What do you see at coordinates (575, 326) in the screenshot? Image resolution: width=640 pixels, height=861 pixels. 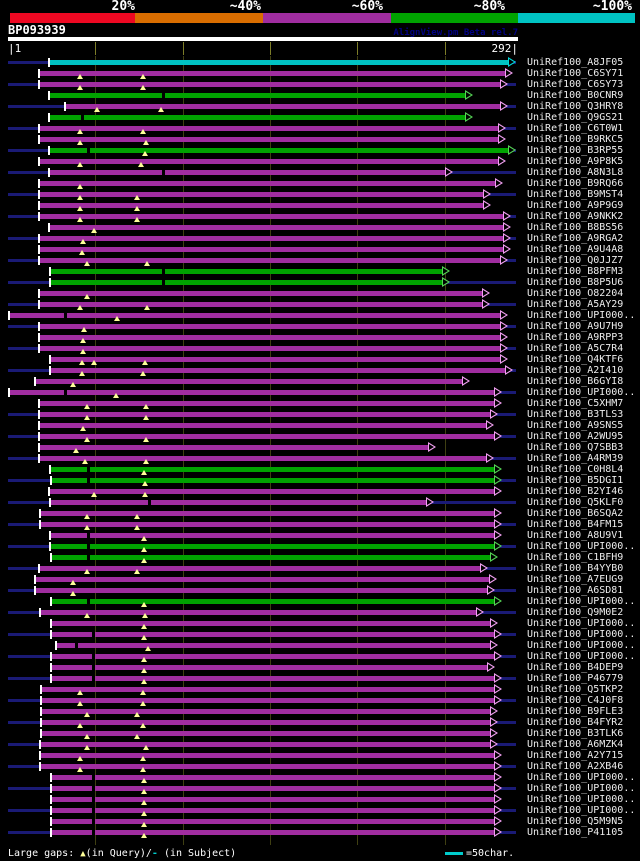 I see `subject-label: UniRef100_A9U7H9` at bounding box center [575, 326].